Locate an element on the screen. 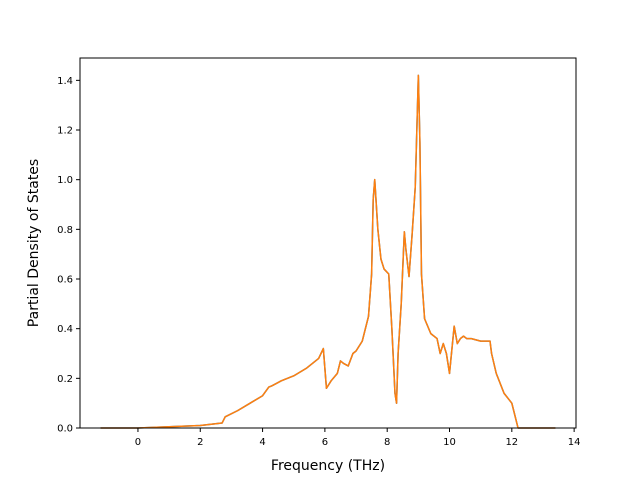 This screenshot has height=480, width=640. y-tick-label: 0.4 is located at coordinates (65, 329).